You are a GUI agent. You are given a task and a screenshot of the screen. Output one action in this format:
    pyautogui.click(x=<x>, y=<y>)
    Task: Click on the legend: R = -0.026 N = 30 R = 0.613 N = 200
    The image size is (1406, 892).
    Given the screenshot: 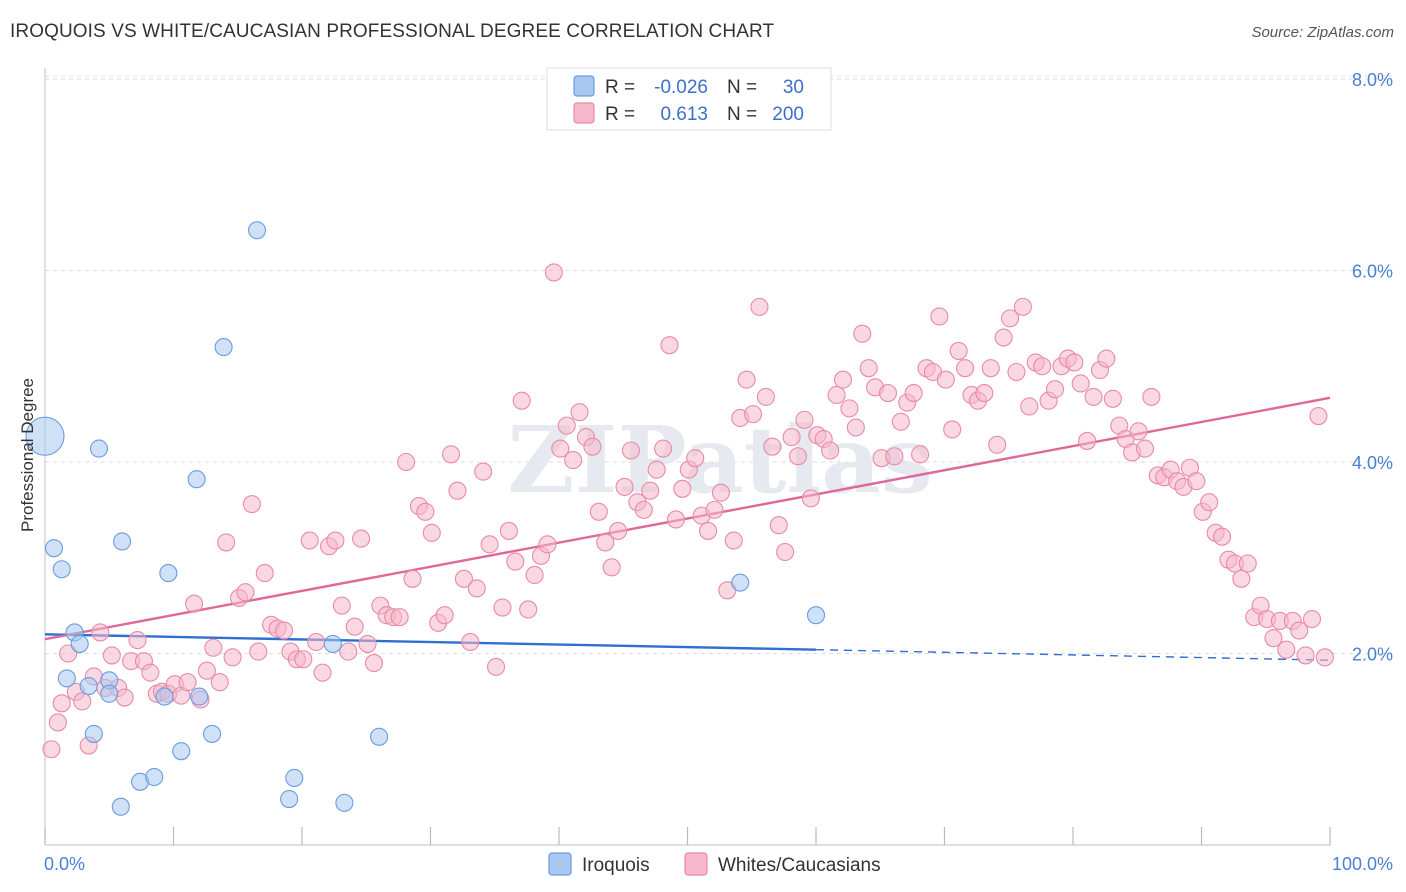 What is the action you would take?
    pyautogui.click(x=689, y=99)
    